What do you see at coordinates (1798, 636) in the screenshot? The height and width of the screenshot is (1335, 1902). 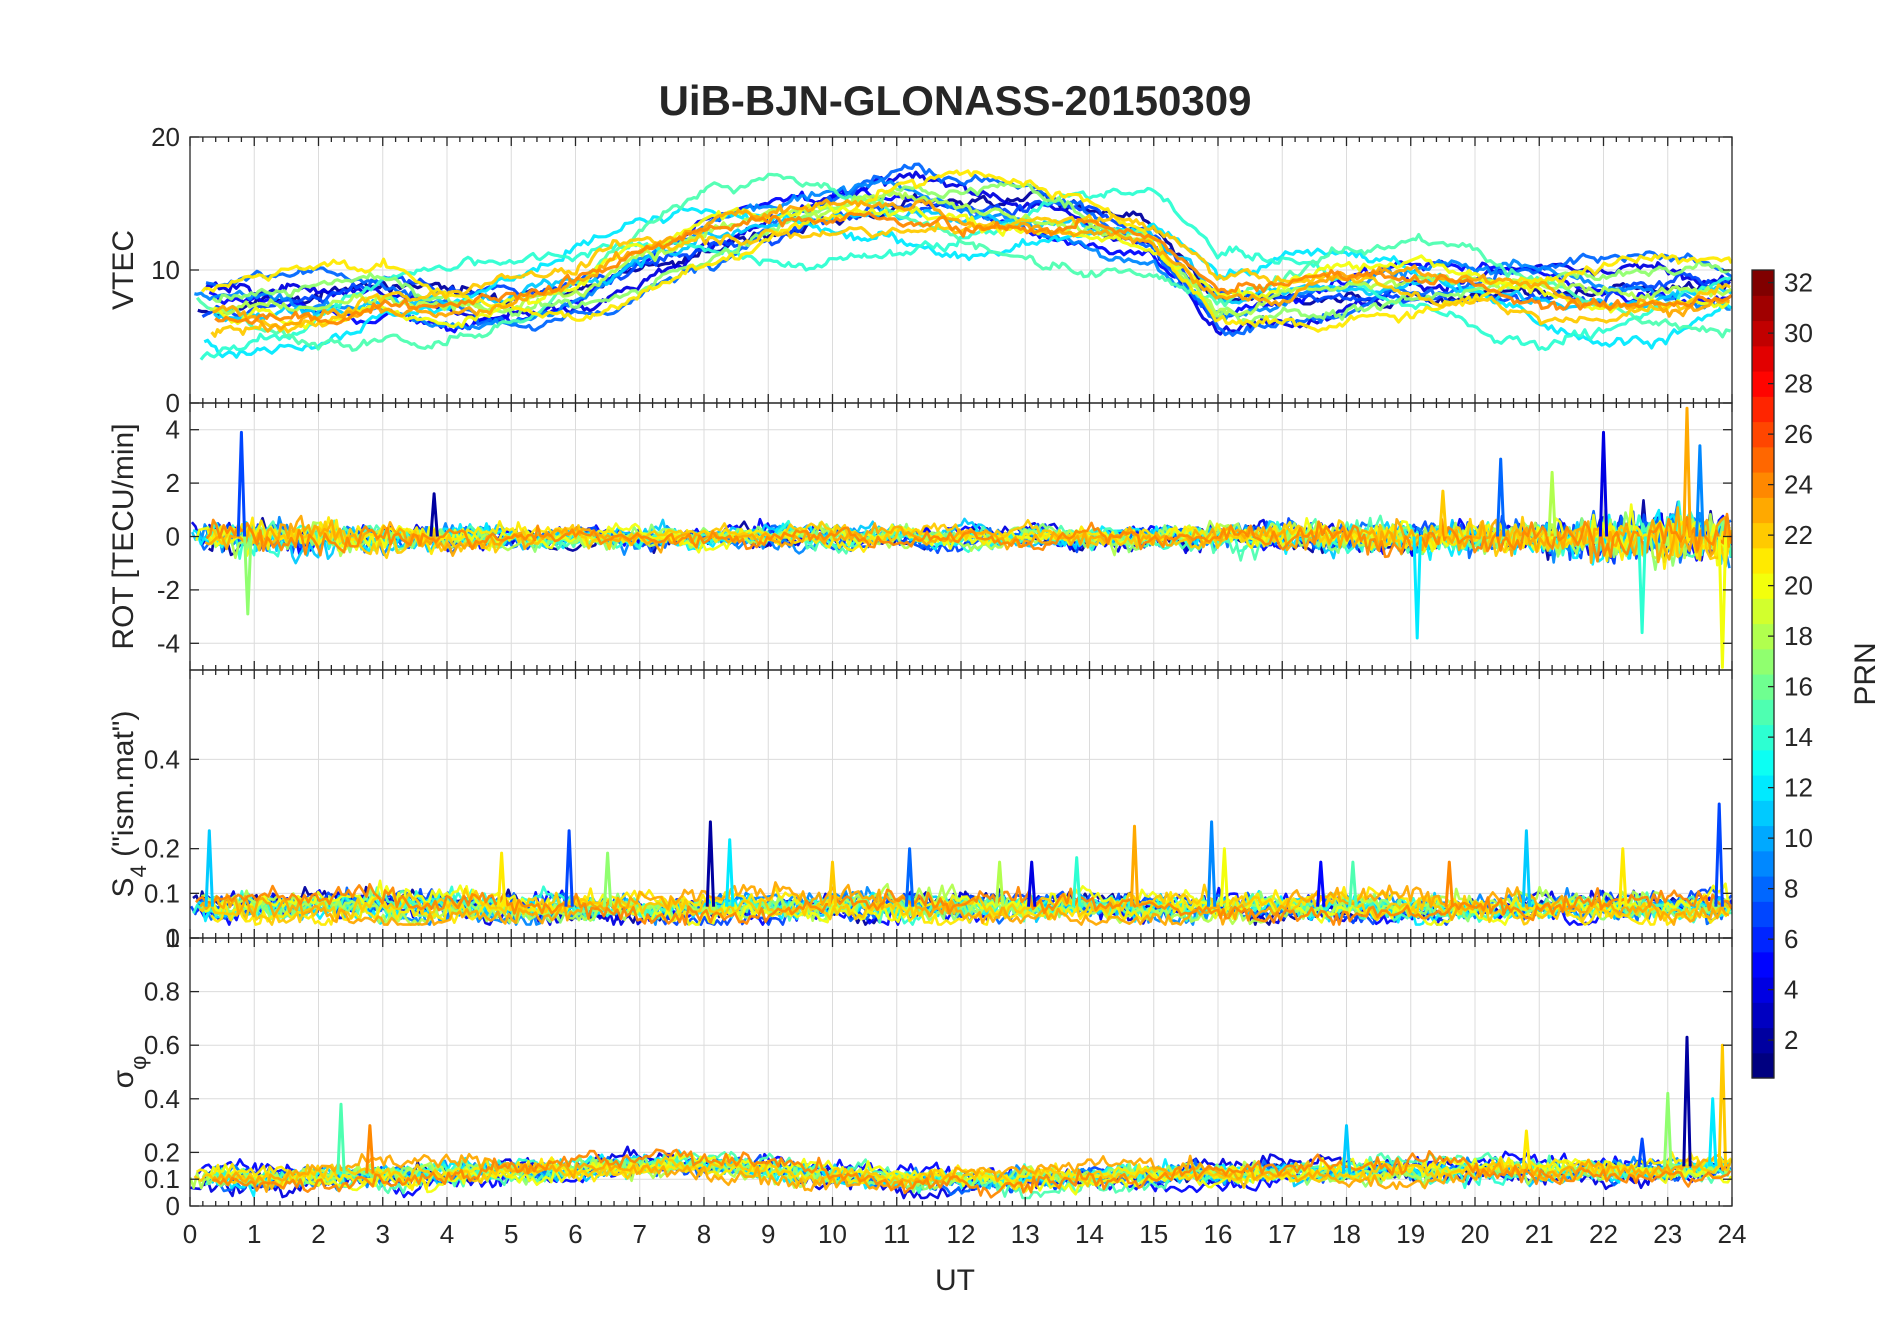 I see `colorbar-tick-label: 18` at bounding box center [1798, 636].